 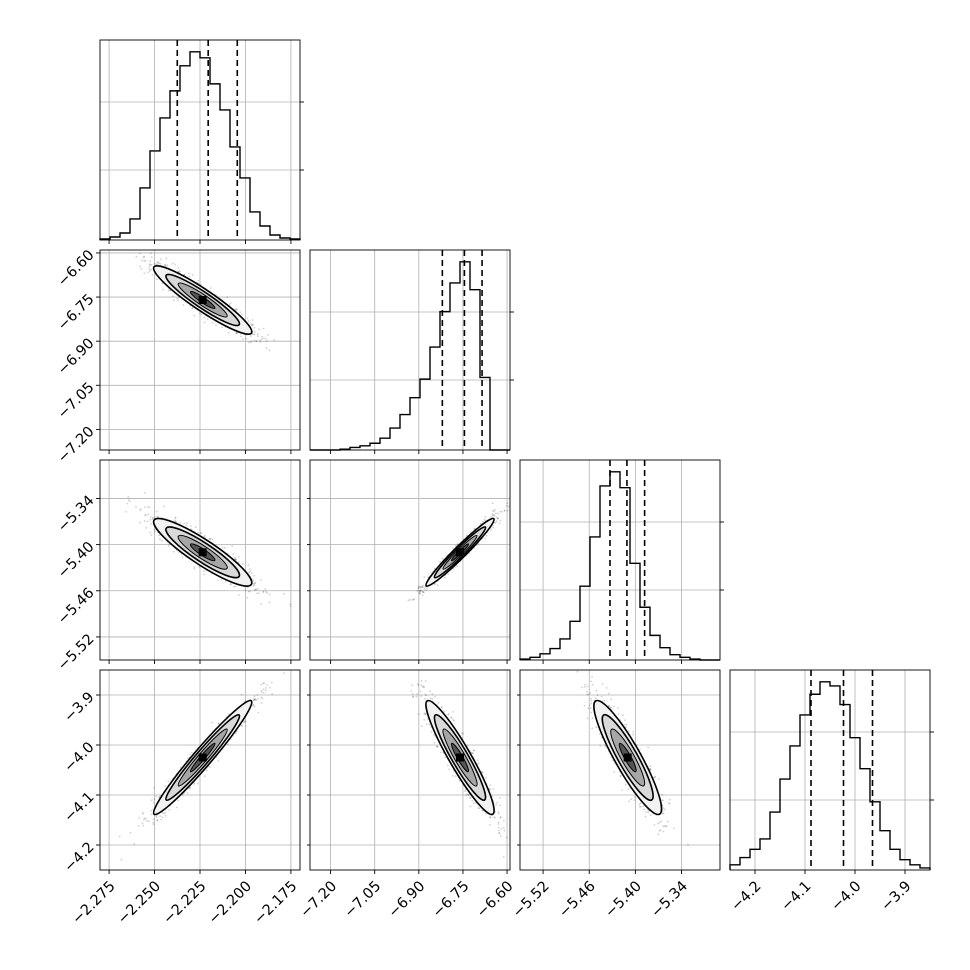 I want to click on scatter-content, so click(x=201, y=766).